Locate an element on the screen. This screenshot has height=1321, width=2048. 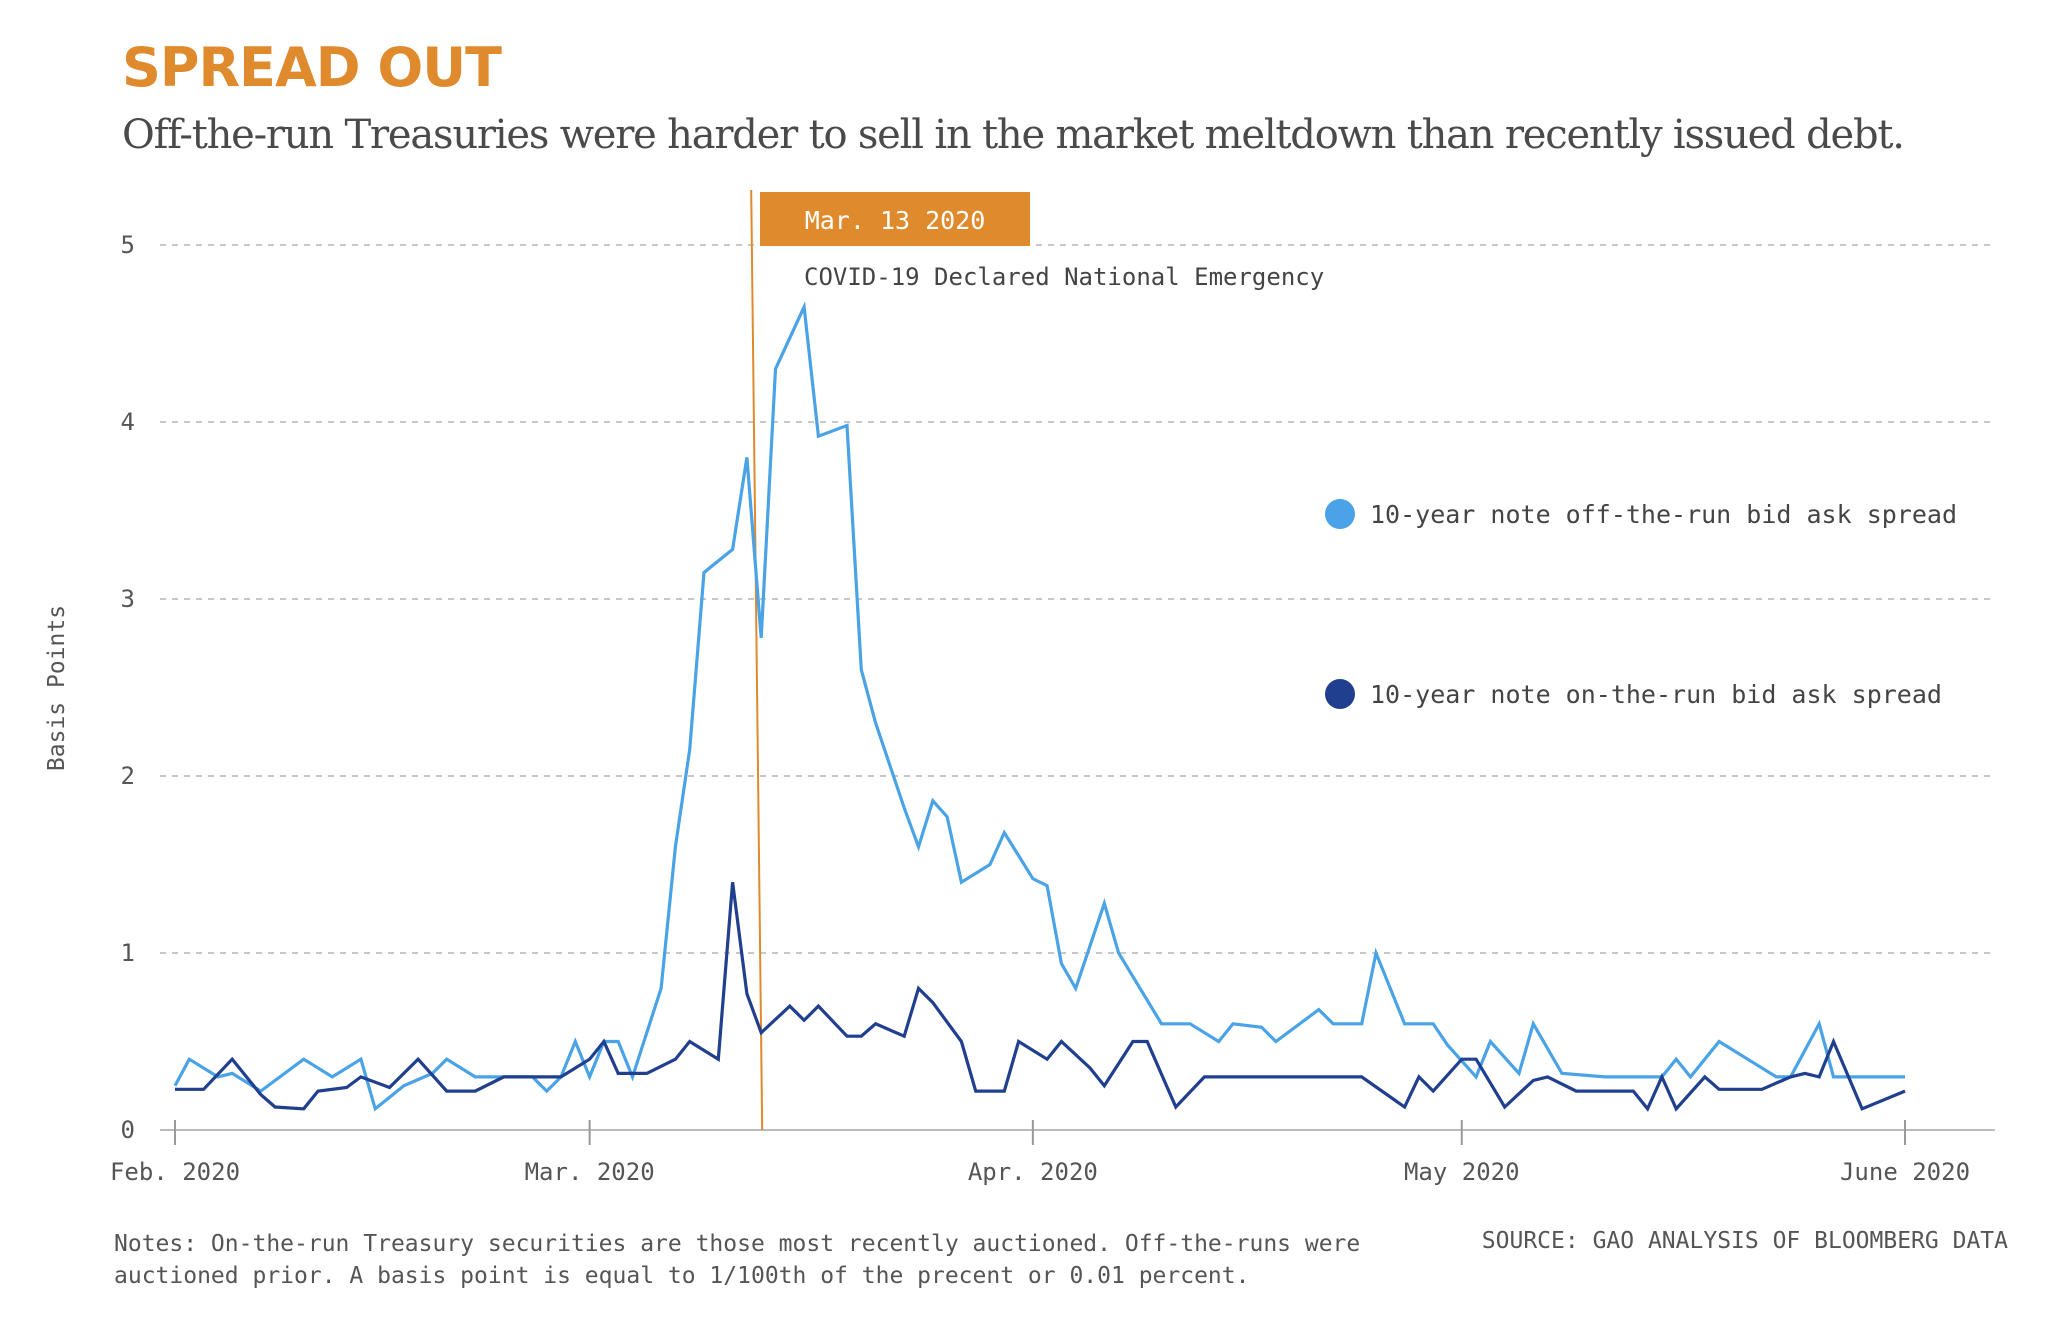
legend-label: 10-year note on-the-run bid ask spread is located at coordinates (1656, 694).